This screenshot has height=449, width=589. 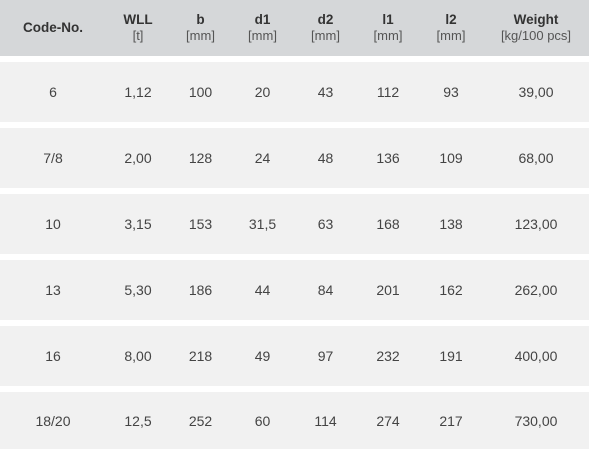 I want to click on cell-l1: 168, so click(x=388, y=224).